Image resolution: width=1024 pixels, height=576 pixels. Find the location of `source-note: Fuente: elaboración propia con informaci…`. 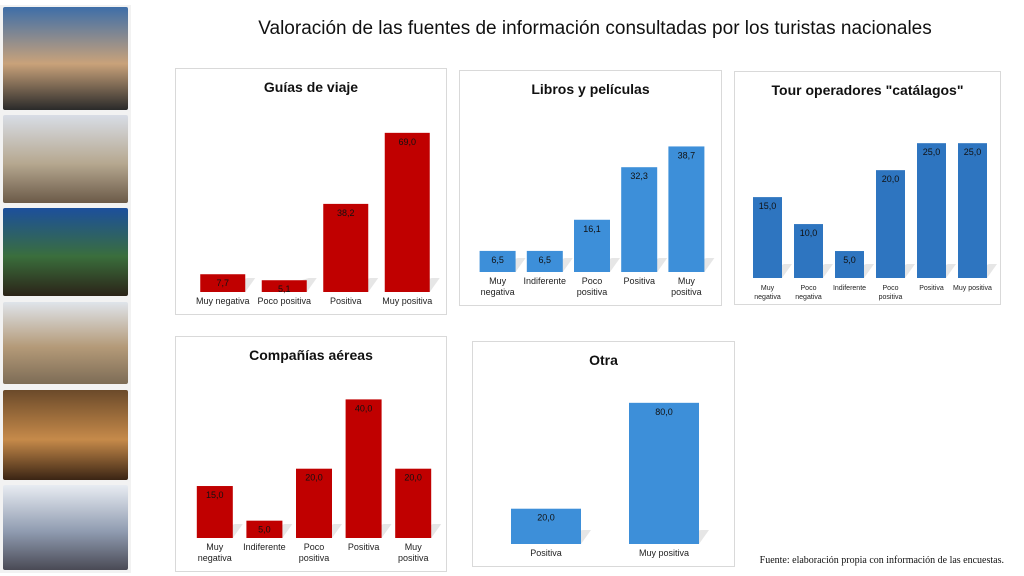

source-note: Fuente: elaboración propia con informaci… is located at coordinates (881, 560).